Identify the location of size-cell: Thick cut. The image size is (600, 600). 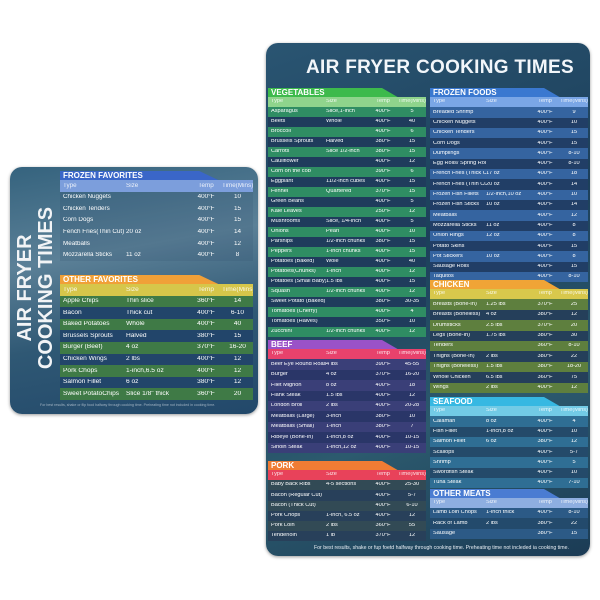
(139, 312).